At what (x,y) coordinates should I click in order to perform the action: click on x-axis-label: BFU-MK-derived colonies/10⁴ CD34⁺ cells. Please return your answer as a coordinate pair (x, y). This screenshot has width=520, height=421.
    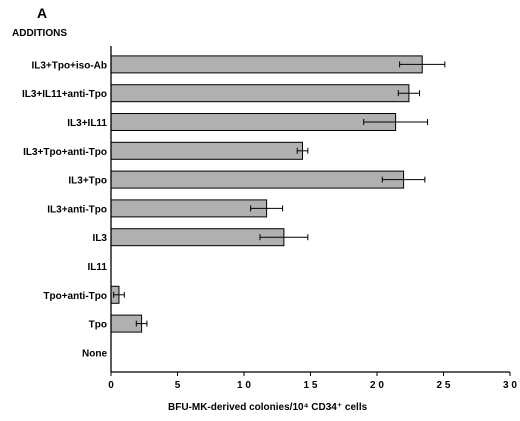
    Looking at the image, I should click on (268, 407).